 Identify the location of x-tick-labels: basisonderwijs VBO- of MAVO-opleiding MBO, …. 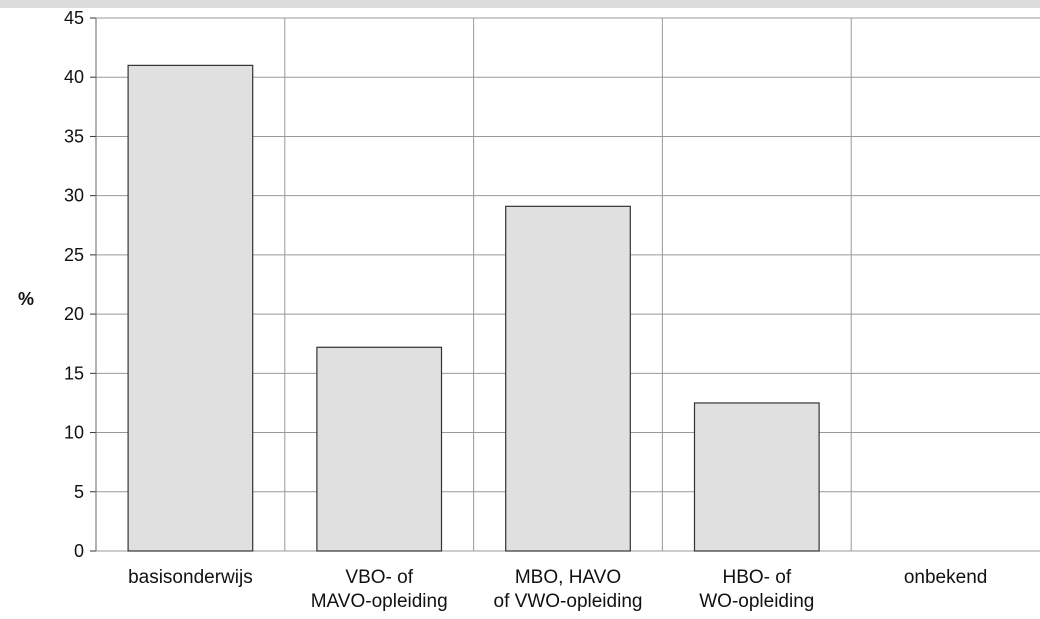
(557, 589).